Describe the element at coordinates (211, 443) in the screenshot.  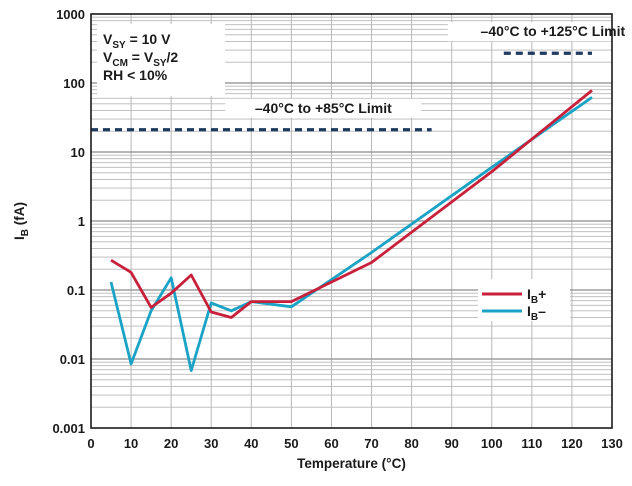
I see `x-tick-label: 30` at that location.